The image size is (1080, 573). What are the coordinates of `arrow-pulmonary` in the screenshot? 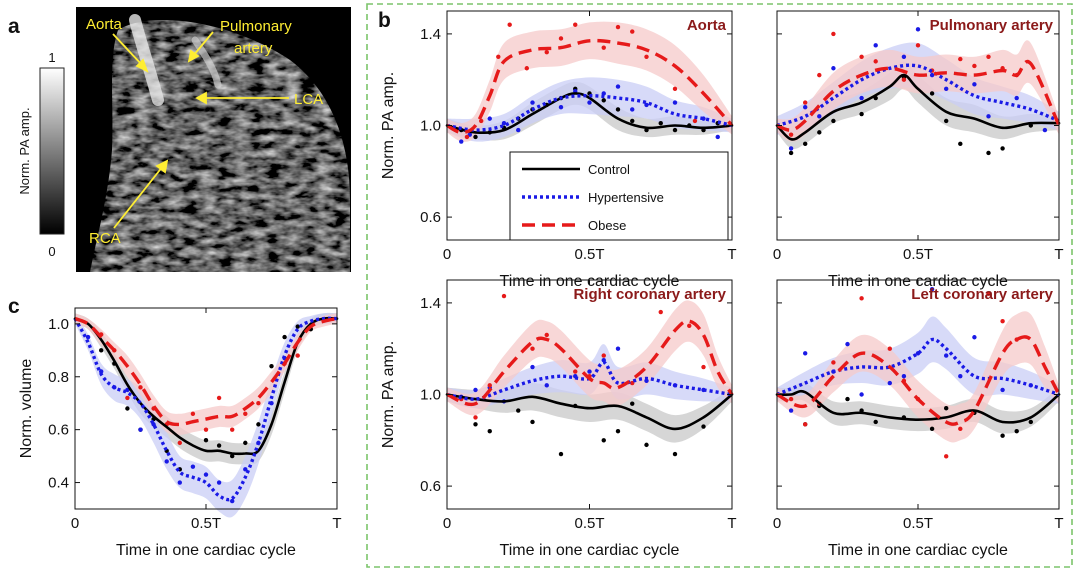 It's located at (203, 44).